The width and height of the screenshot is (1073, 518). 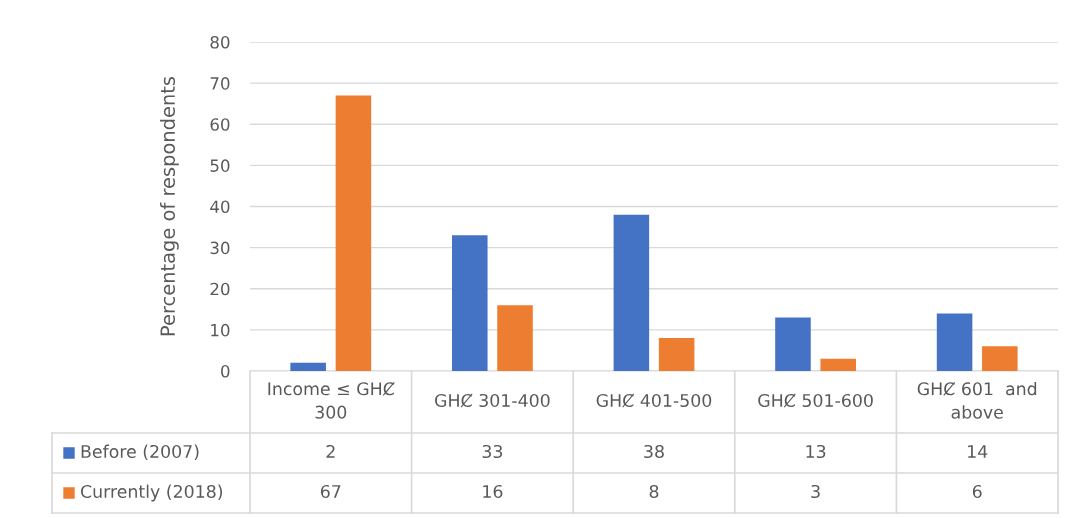 I want to click on data-label: 33, so click(x=492, y=451).